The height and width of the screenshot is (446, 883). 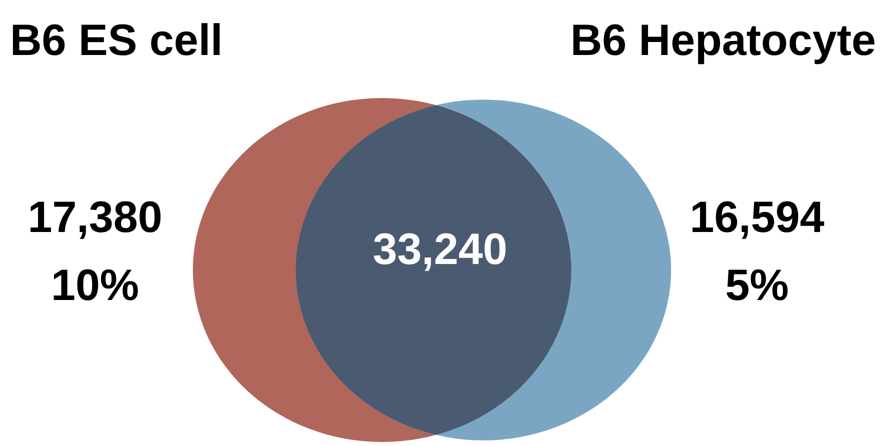 What do you see at coordinates (95, 217) in the screenshot?
I see `data-label: 17,380` at bounding box center [95, 217].